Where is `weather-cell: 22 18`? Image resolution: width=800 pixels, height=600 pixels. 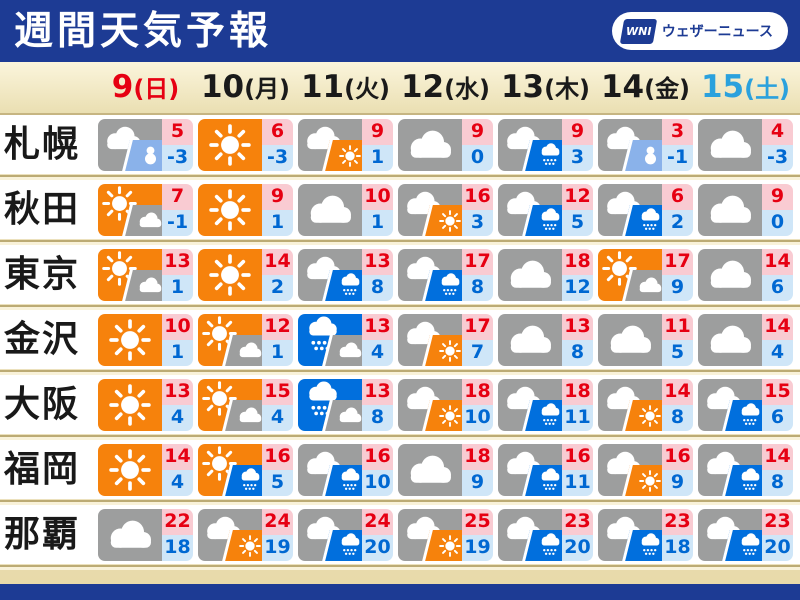
weather-cell: 22 18 is located at coordinates (145, 534).